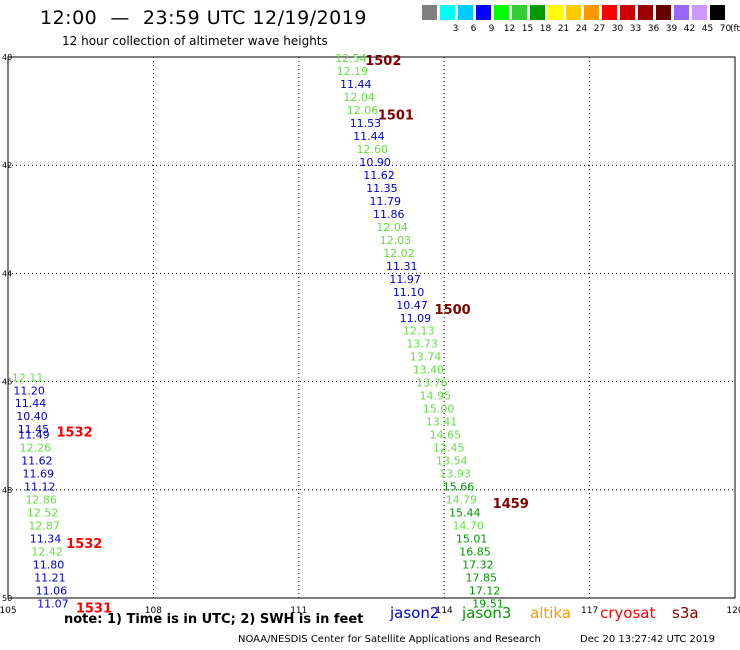 The image size is (740, 650). Describe the element at coordinates (475, 551) in the screenshot. I see `wave-height-value: 16.85` at that location.